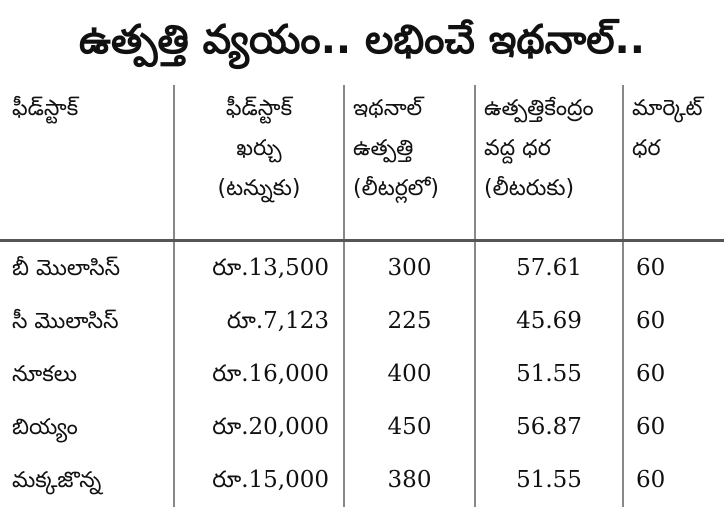 This screenshot has height=509, width=724. What do you see at coordinates (258, 480) in the screenshot?
I see `cost-cell: రూ.15,000` at bounding box center [258, 480].